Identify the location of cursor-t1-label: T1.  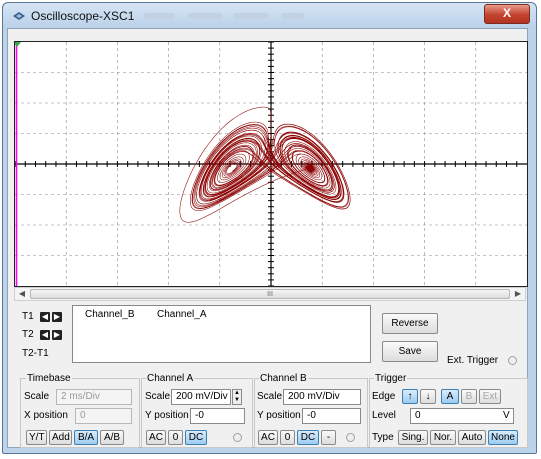
(28, 316).